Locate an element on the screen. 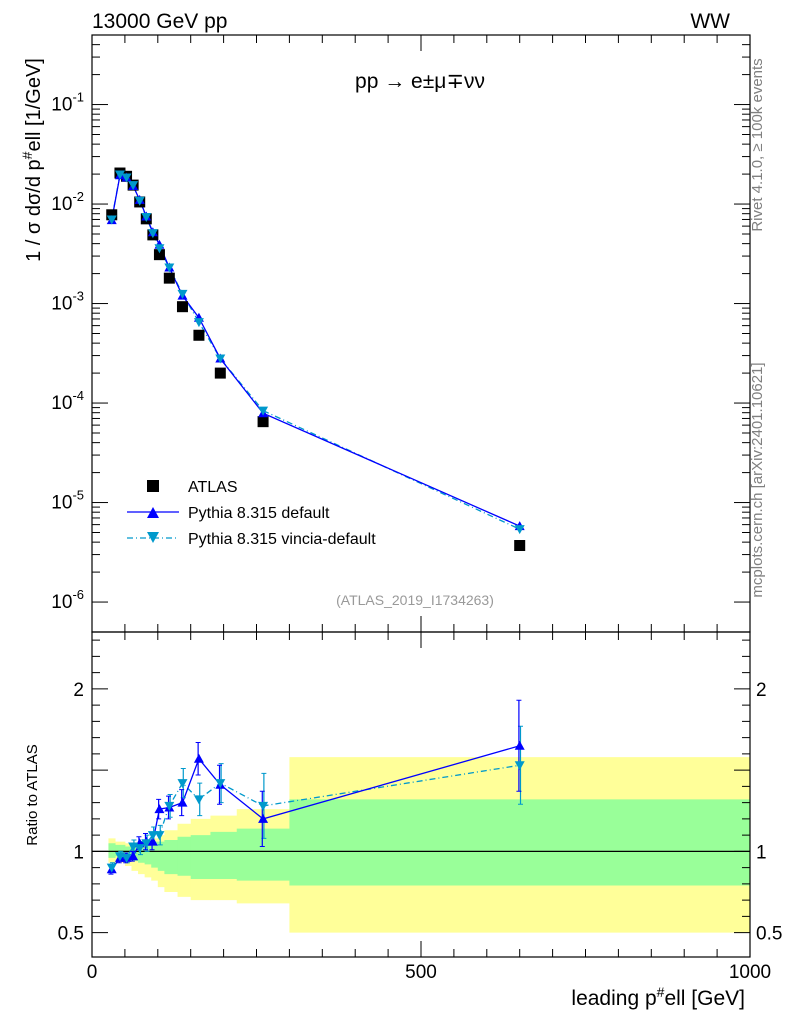  main-y-tick-label: 10⁻³ is located at coordinates (67, 302).